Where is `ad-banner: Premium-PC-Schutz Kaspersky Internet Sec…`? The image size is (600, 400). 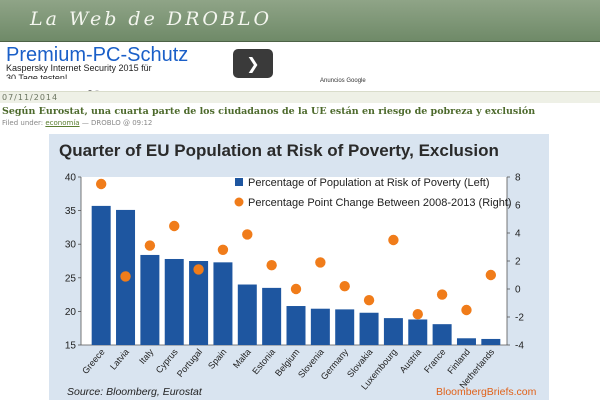 ad-banner: Premium-PC-Schutz Kaspersky Internet Sec… is located at coordinates (300, 68).